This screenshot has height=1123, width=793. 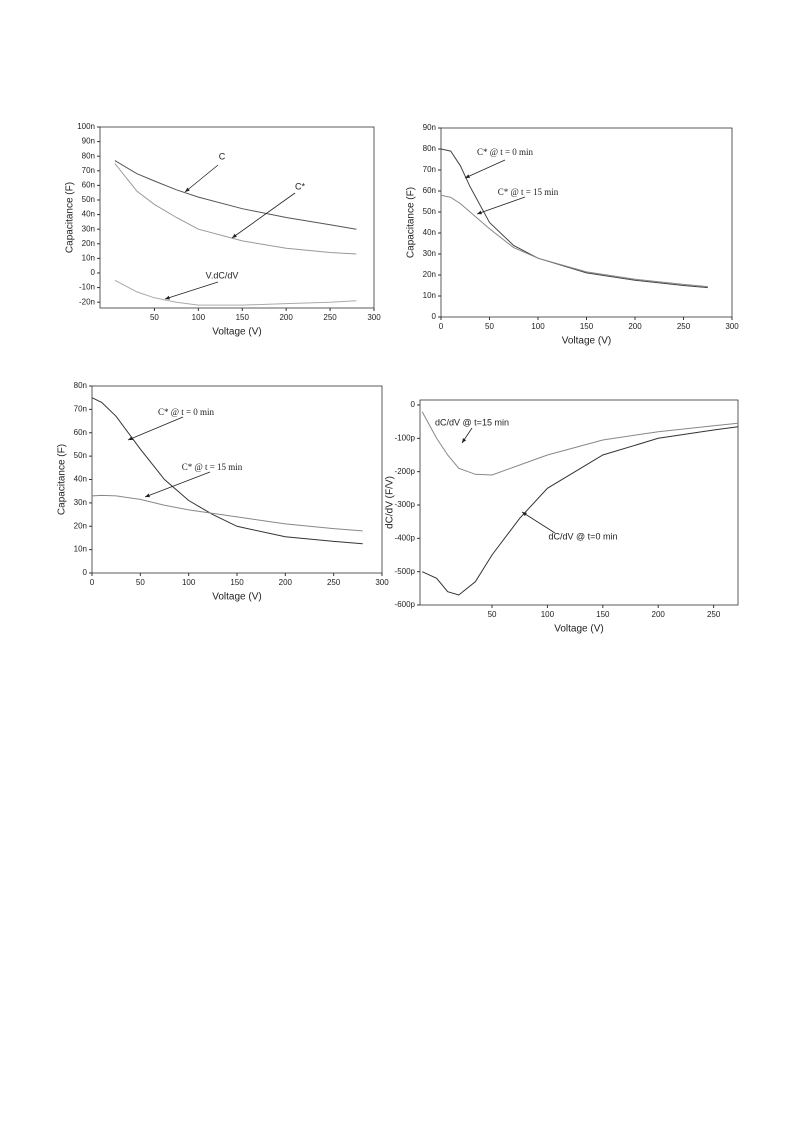 What do you see at coordinates (390, 502) in the screenshot?
I see `y-axis-label: dC/dV (F/V)` at bounding box center [390, 502].